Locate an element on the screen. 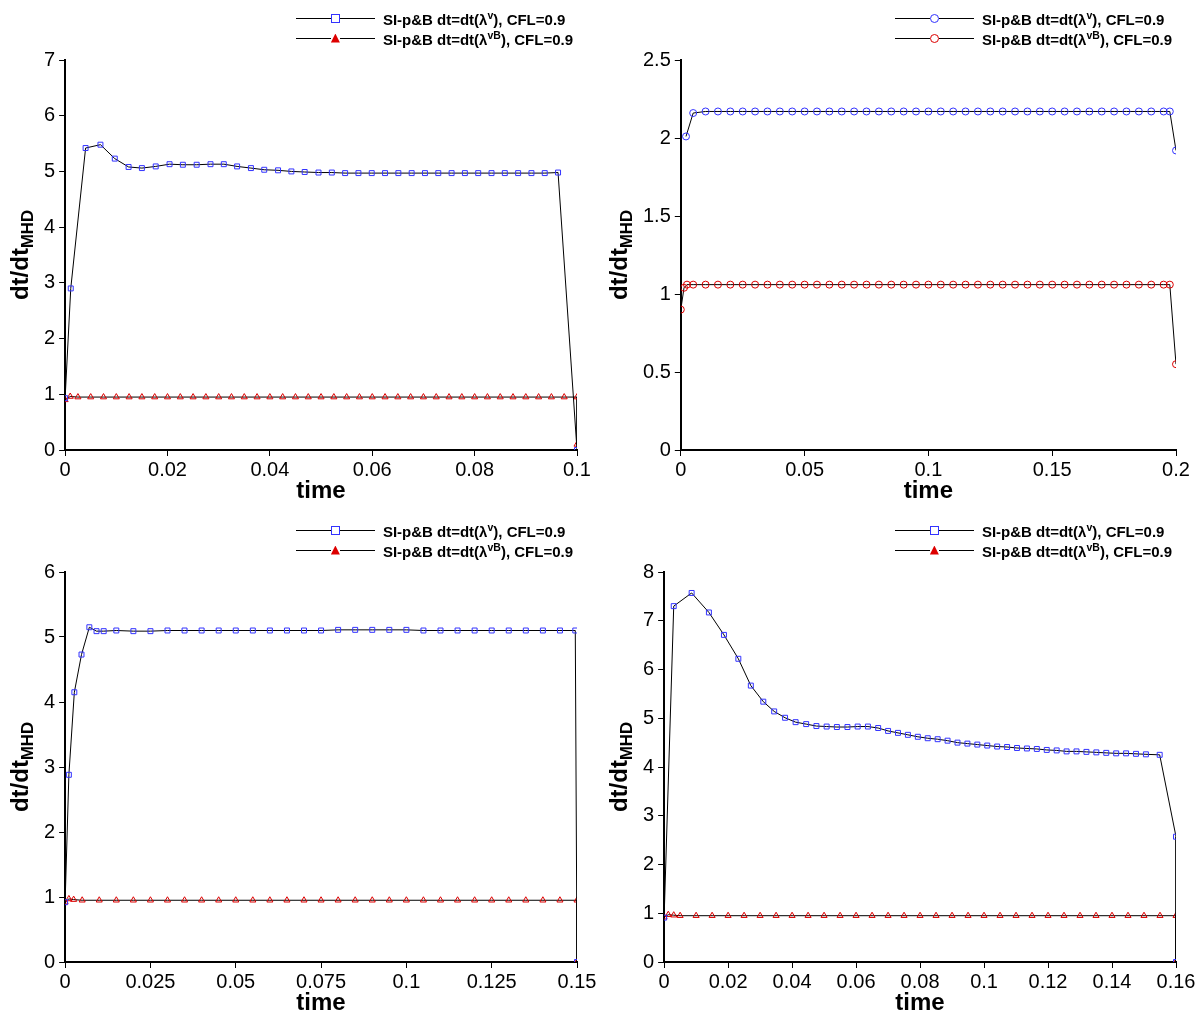  x-tick-label: 0.16 is located at coordinates (1176, 980).